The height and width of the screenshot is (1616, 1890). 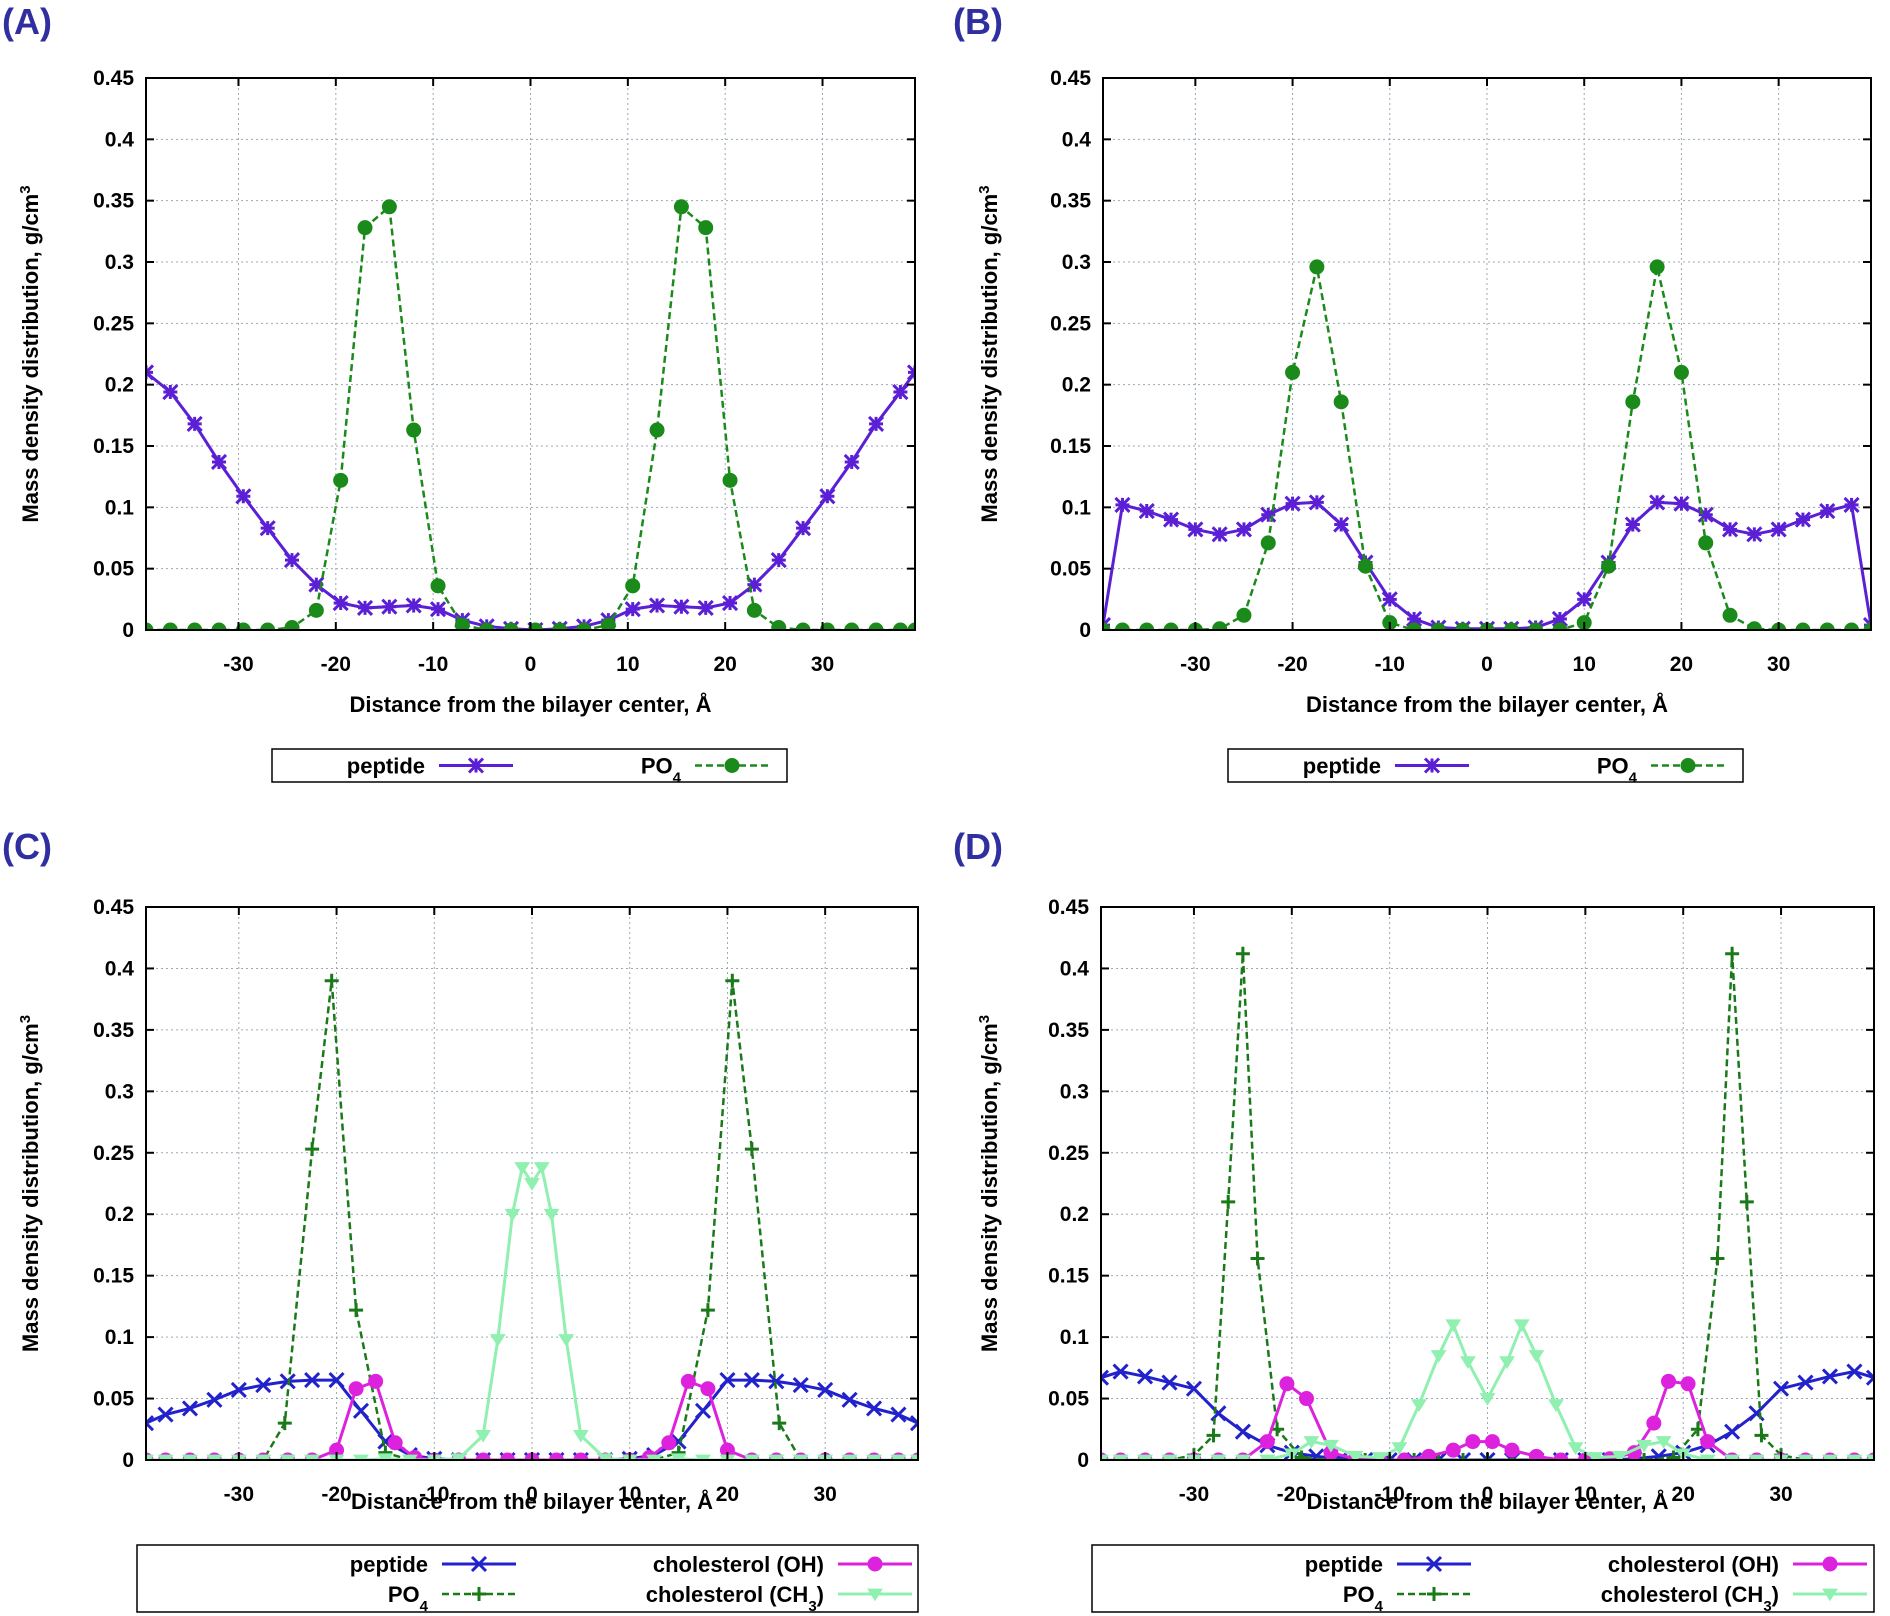 I want to click on y-tick-label: 0.45, so click(x=113, y=78).